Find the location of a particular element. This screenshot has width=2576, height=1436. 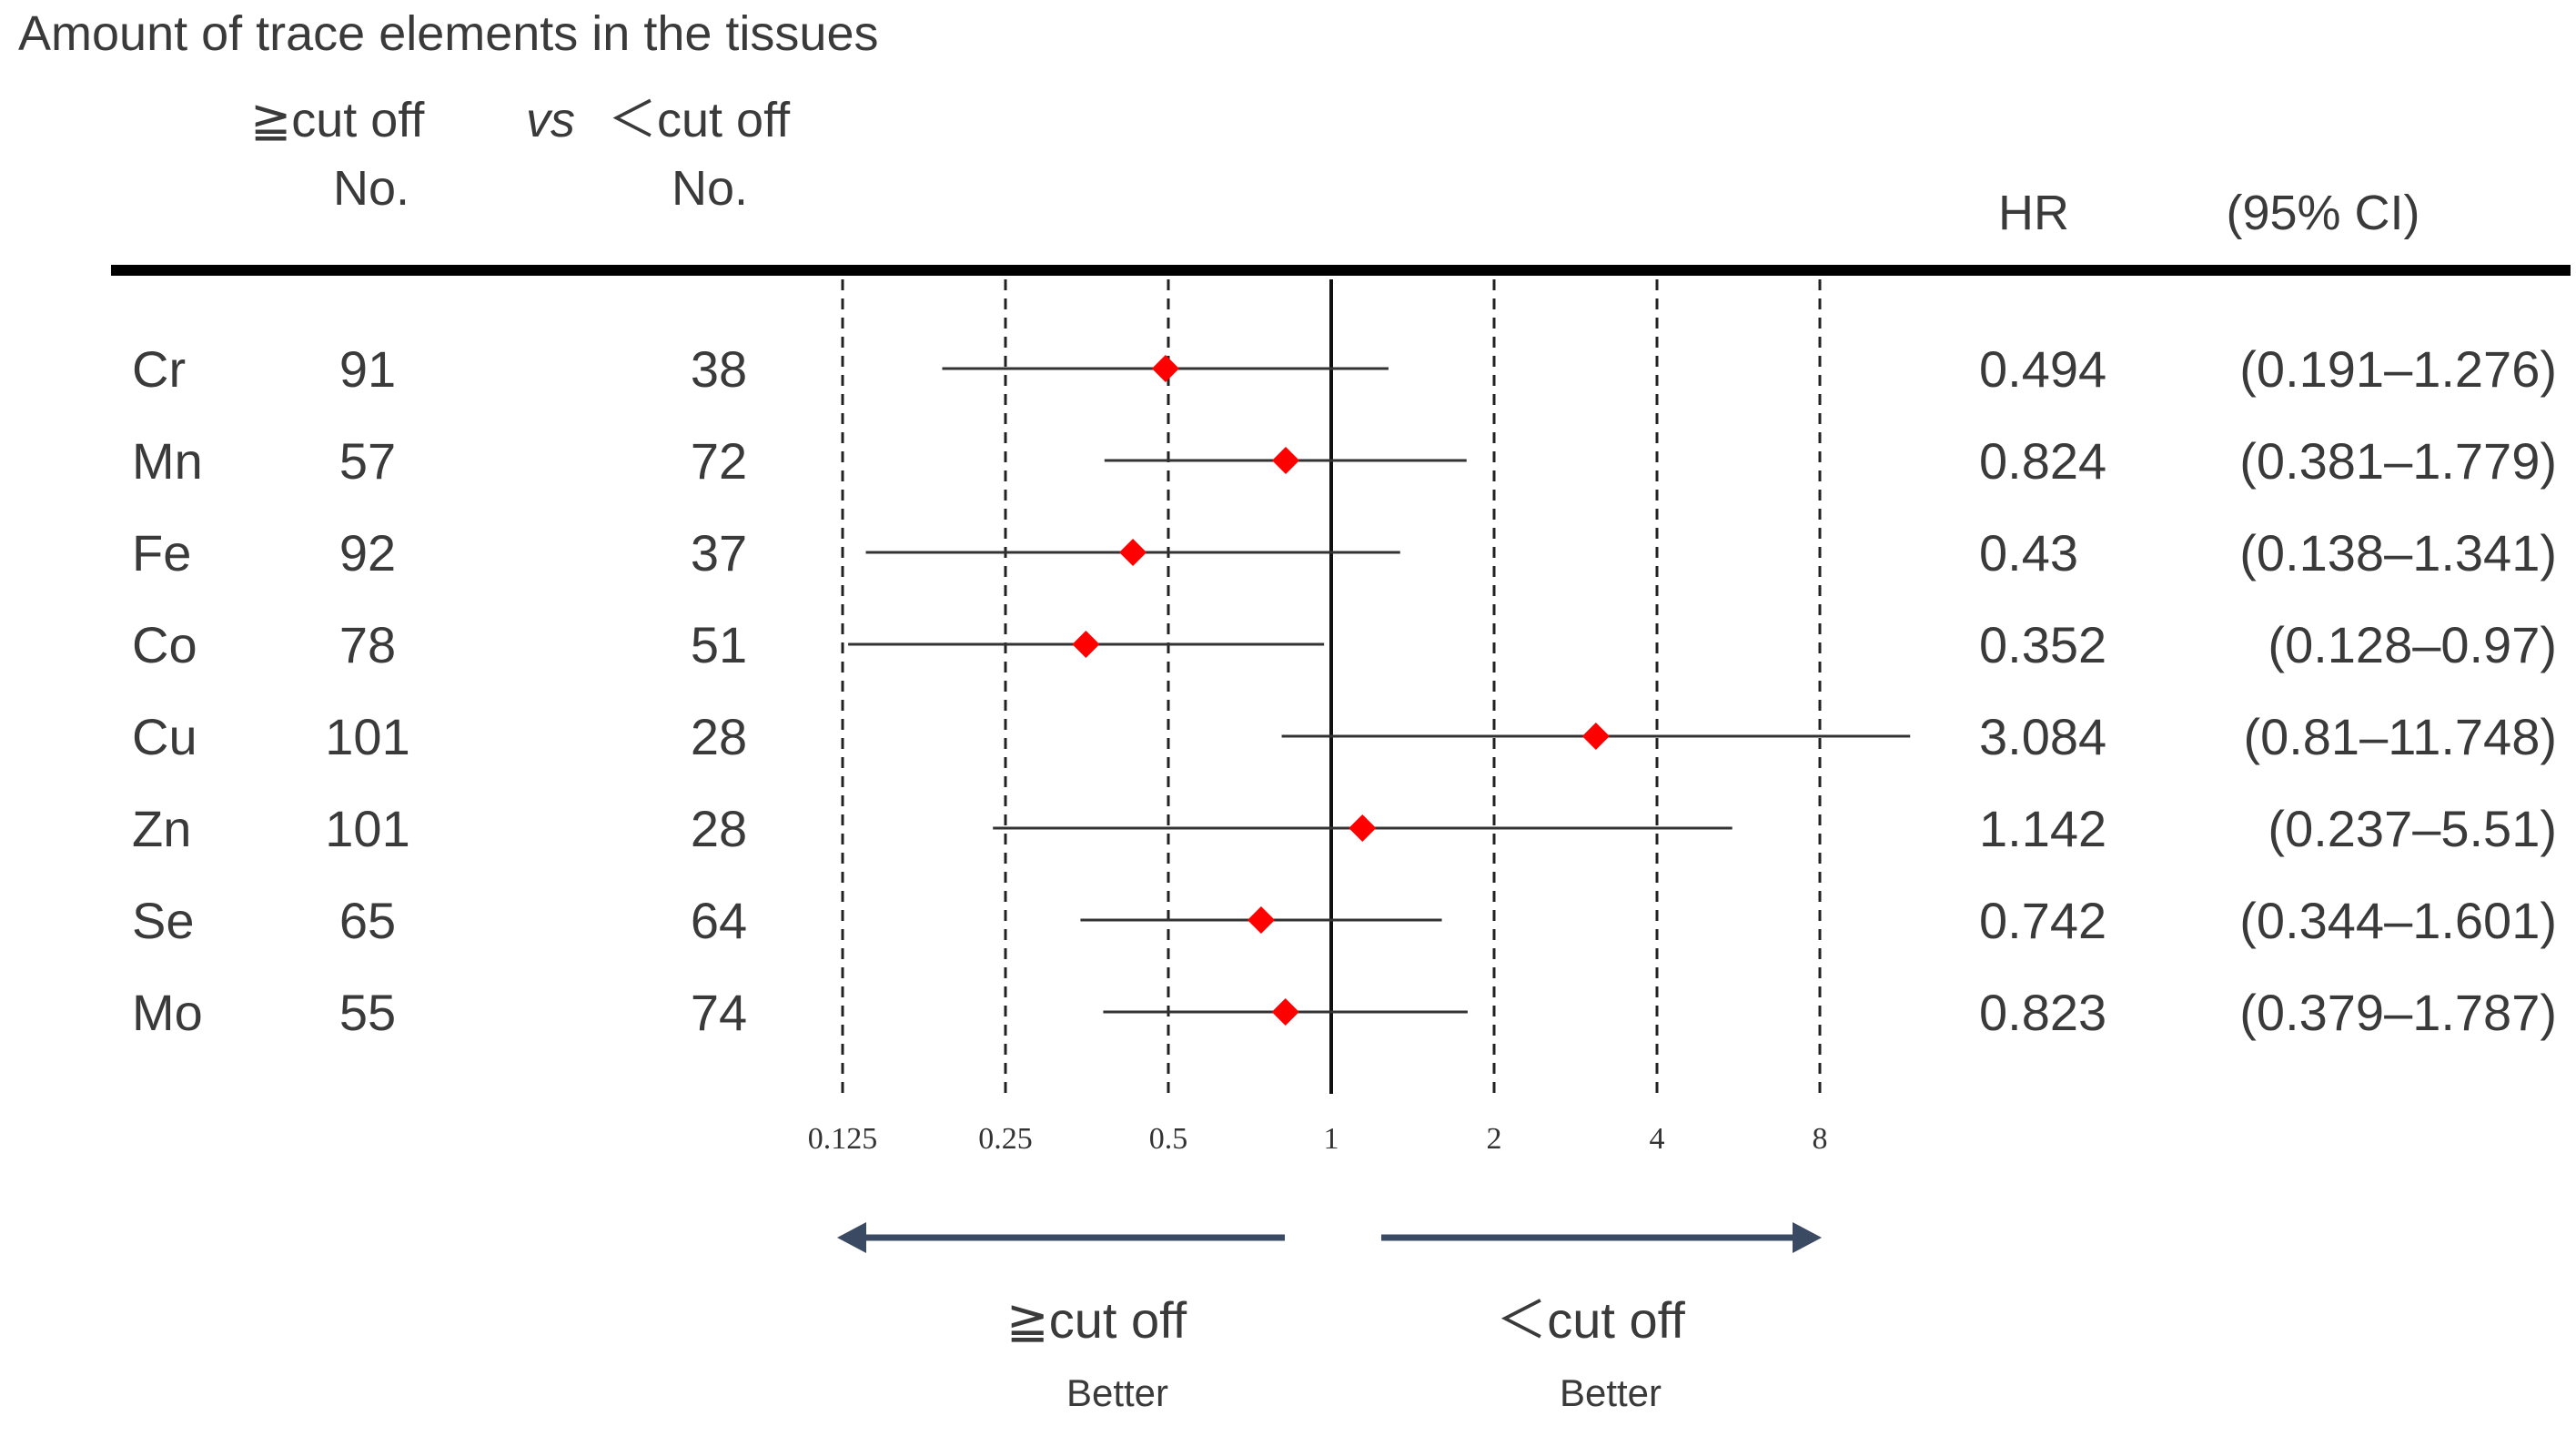

favors-right-label: ＜cut off is located at coordinates (1590, 1320).